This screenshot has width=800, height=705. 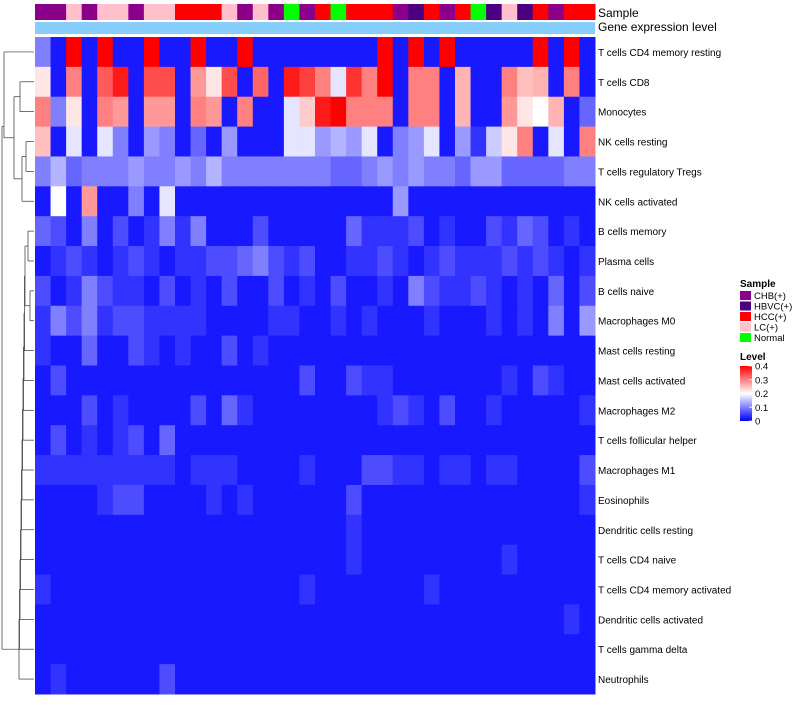 I want to click on row-label: T cells gamma delta, so click(x=643, y=650).